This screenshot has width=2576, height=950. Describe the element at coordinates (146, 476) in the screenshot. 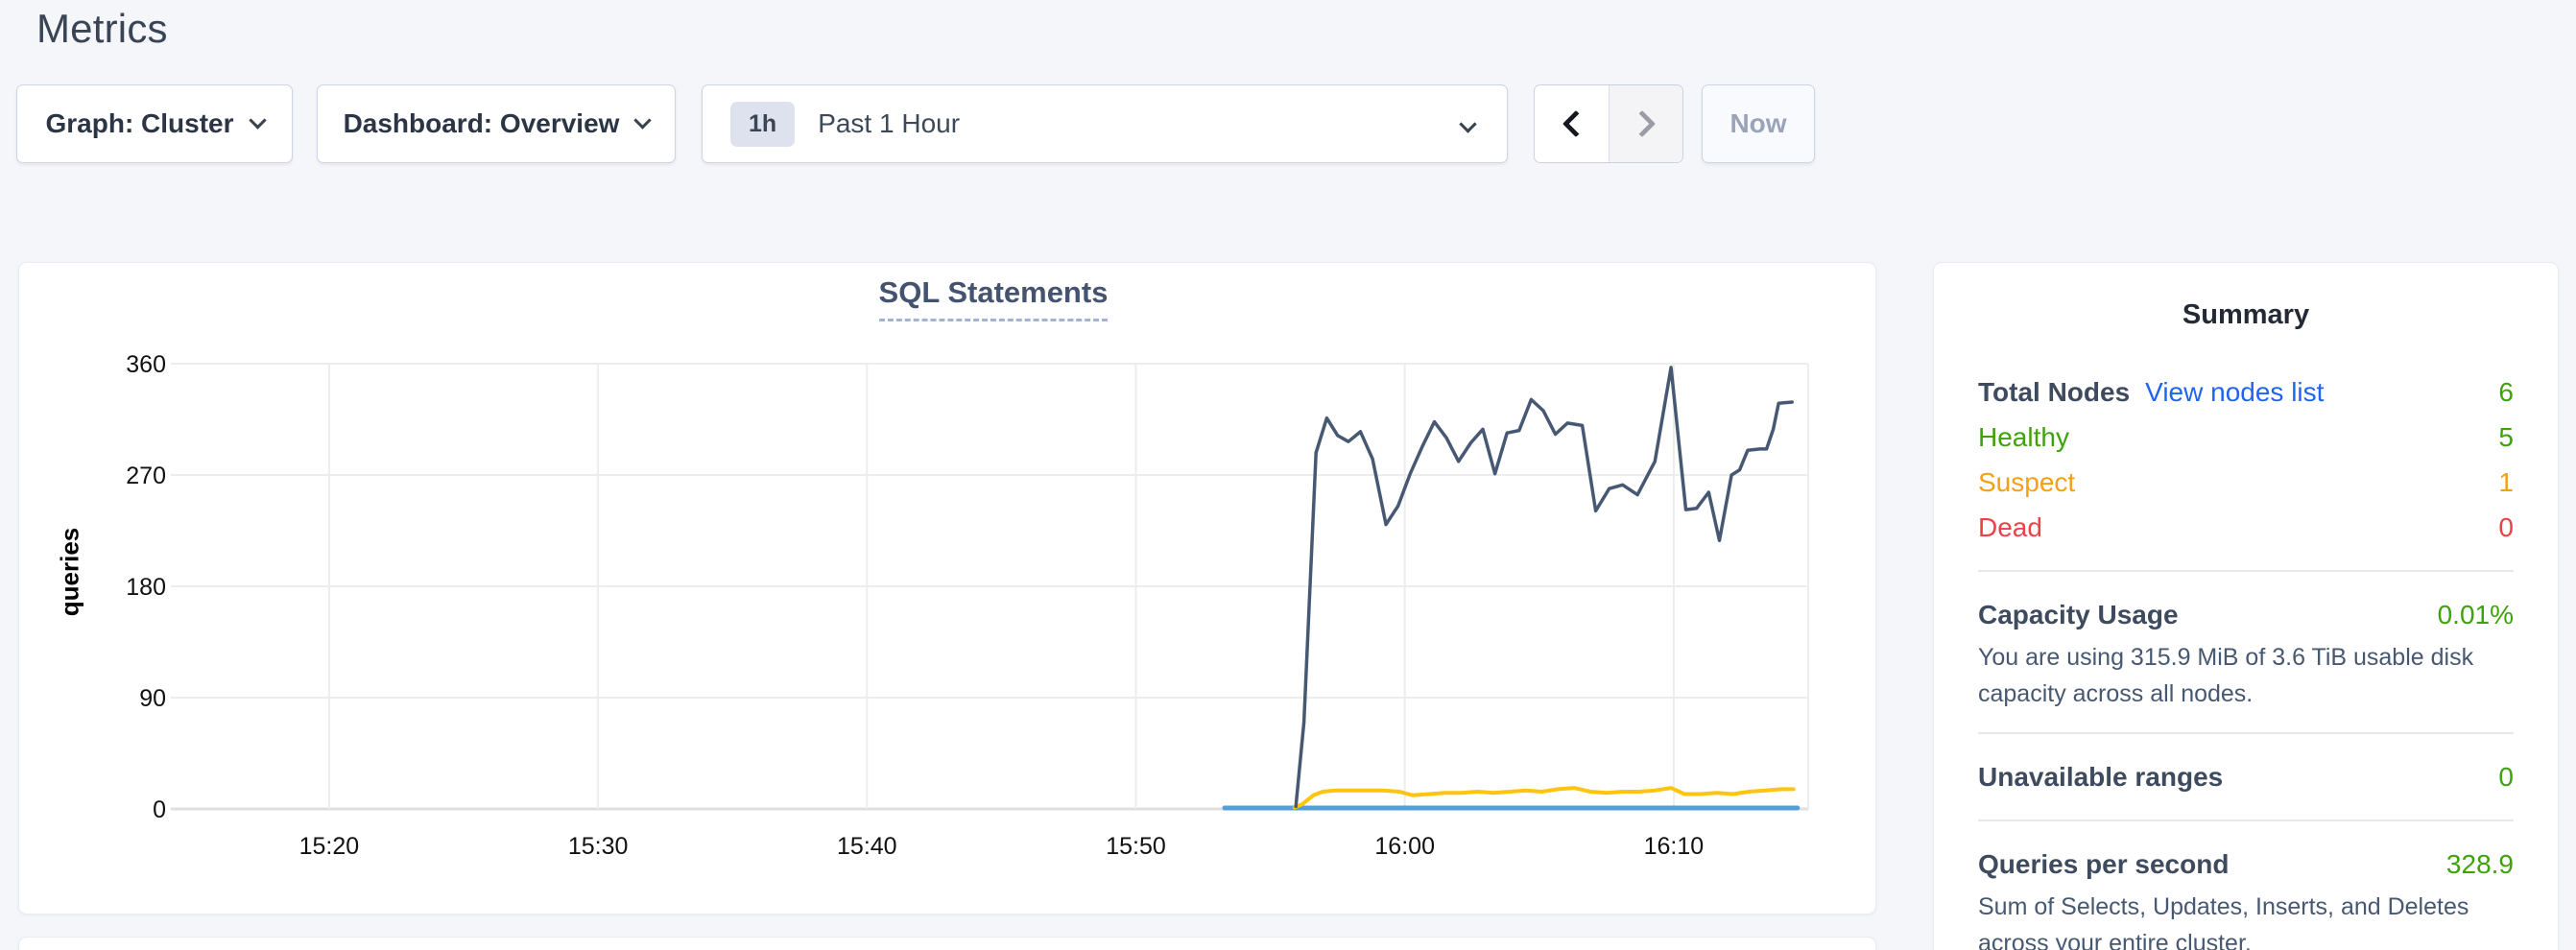

I see `y-tick-label: 270` at that location.